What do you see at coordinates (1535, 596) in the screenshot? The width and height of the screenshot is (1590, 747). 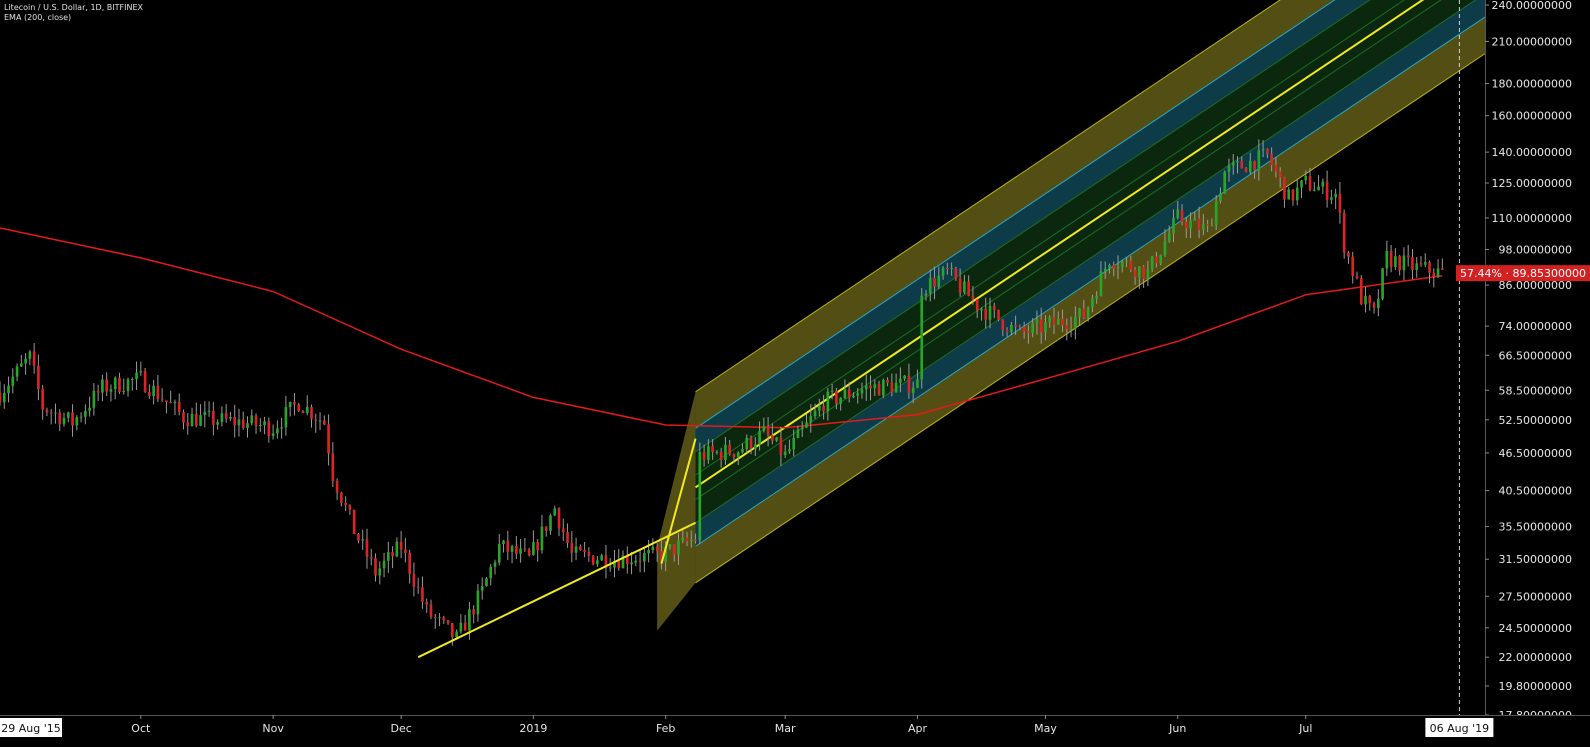 I see `price-tick-label: 27.50000000` at bounding box center [1535, 596].